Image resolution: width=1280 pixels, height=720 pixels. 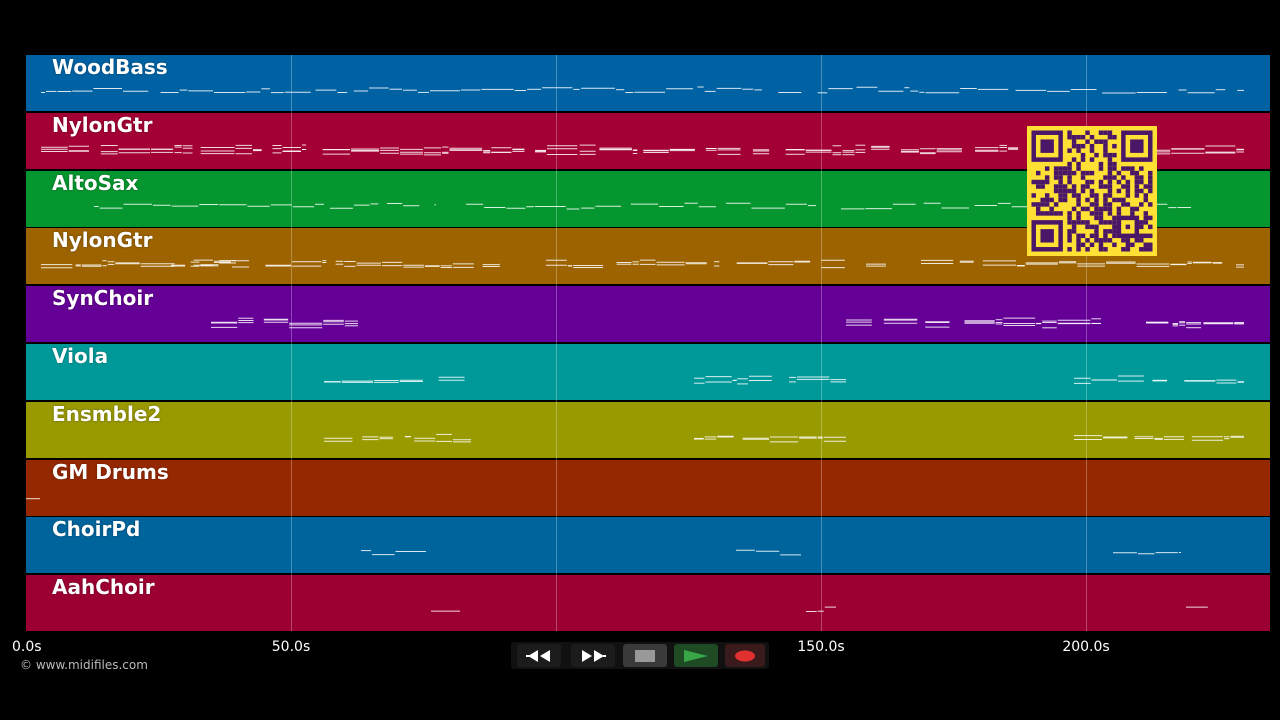 I want to click on track-label: ChoirPd, so click(x=96, y=529).